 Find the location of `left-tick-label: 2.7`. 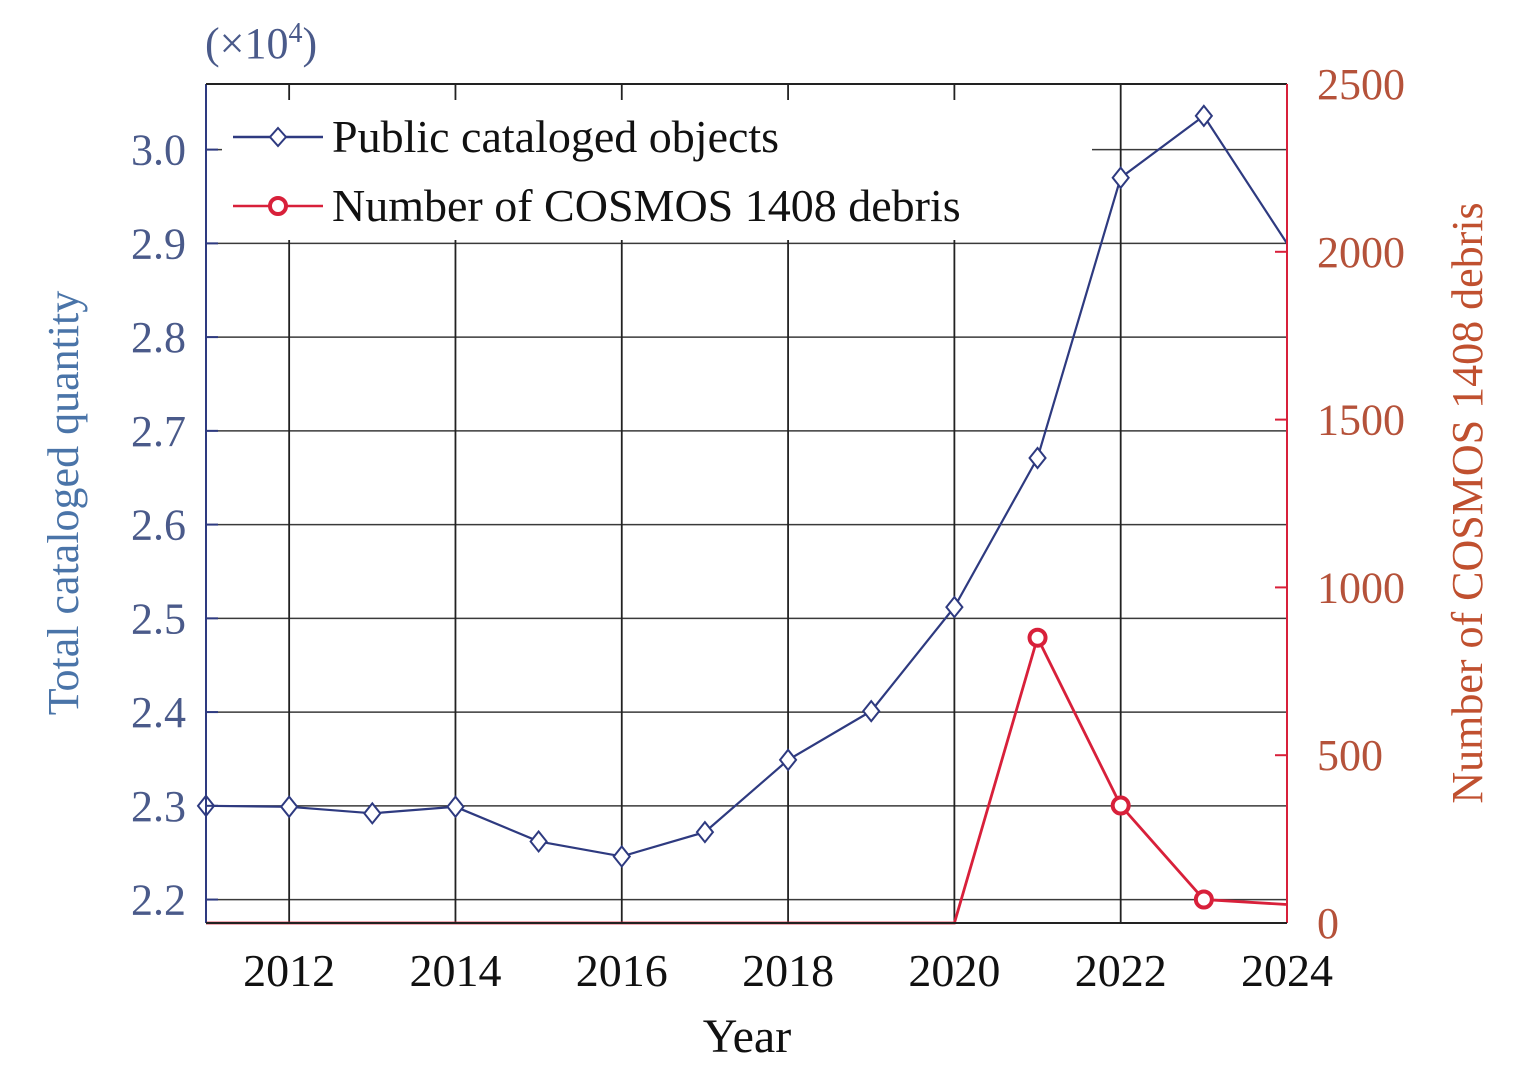

left-tick-label: 2.7 is located at coordinates (158, 431).